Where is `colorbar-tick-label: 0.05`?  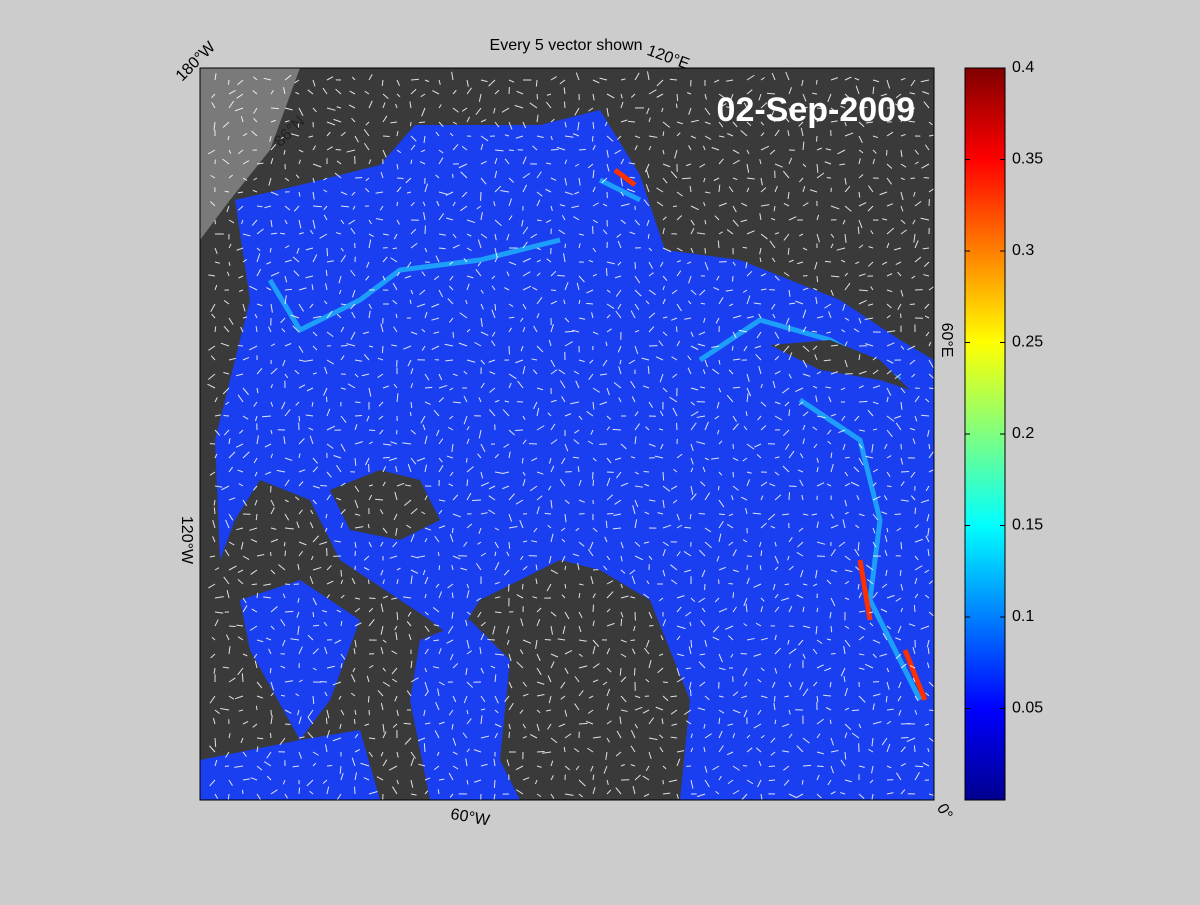 colorbar-tick-label: 0.05 is located at coordinates (1027, 708).